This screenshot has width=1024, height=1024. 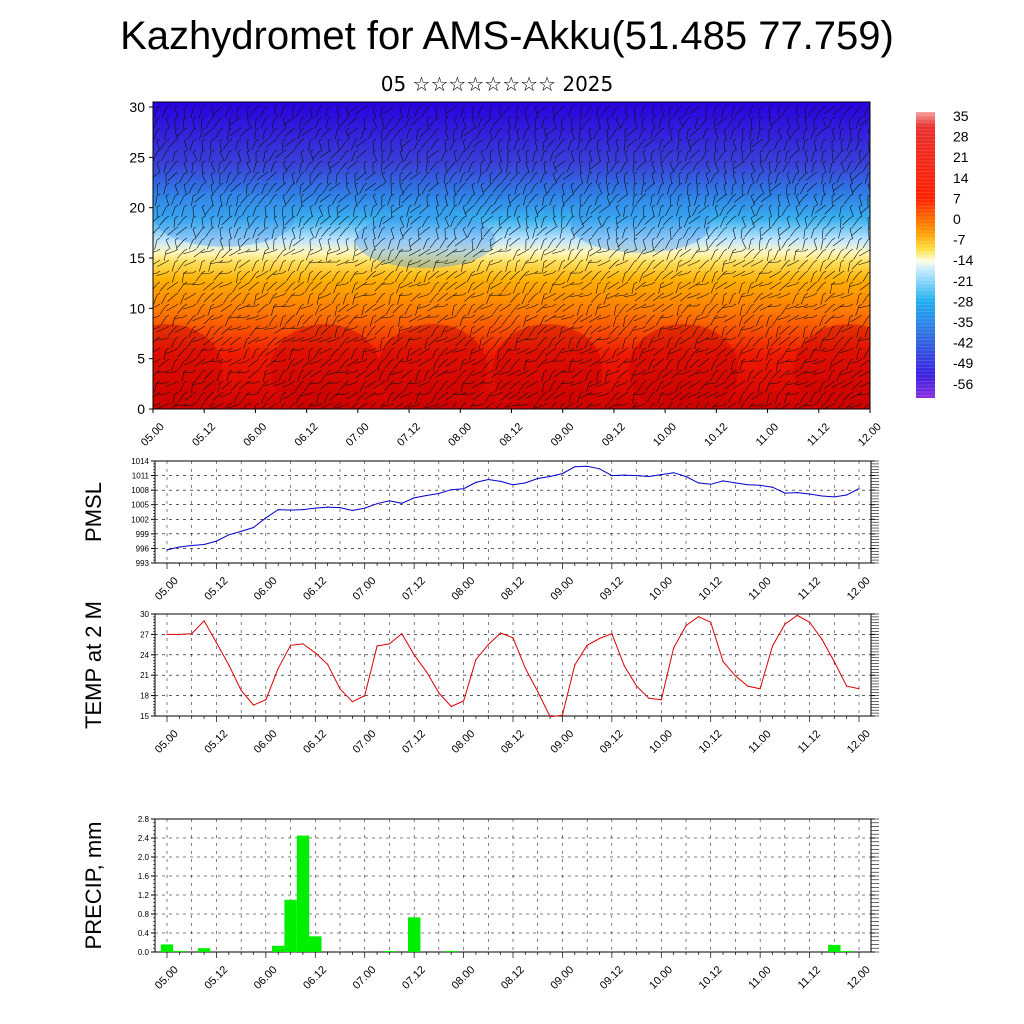 What do you see at coordinates (307, 435) in the screenshot?
I see `x-tick-label: 06.12` at bounding box center [307, 435].